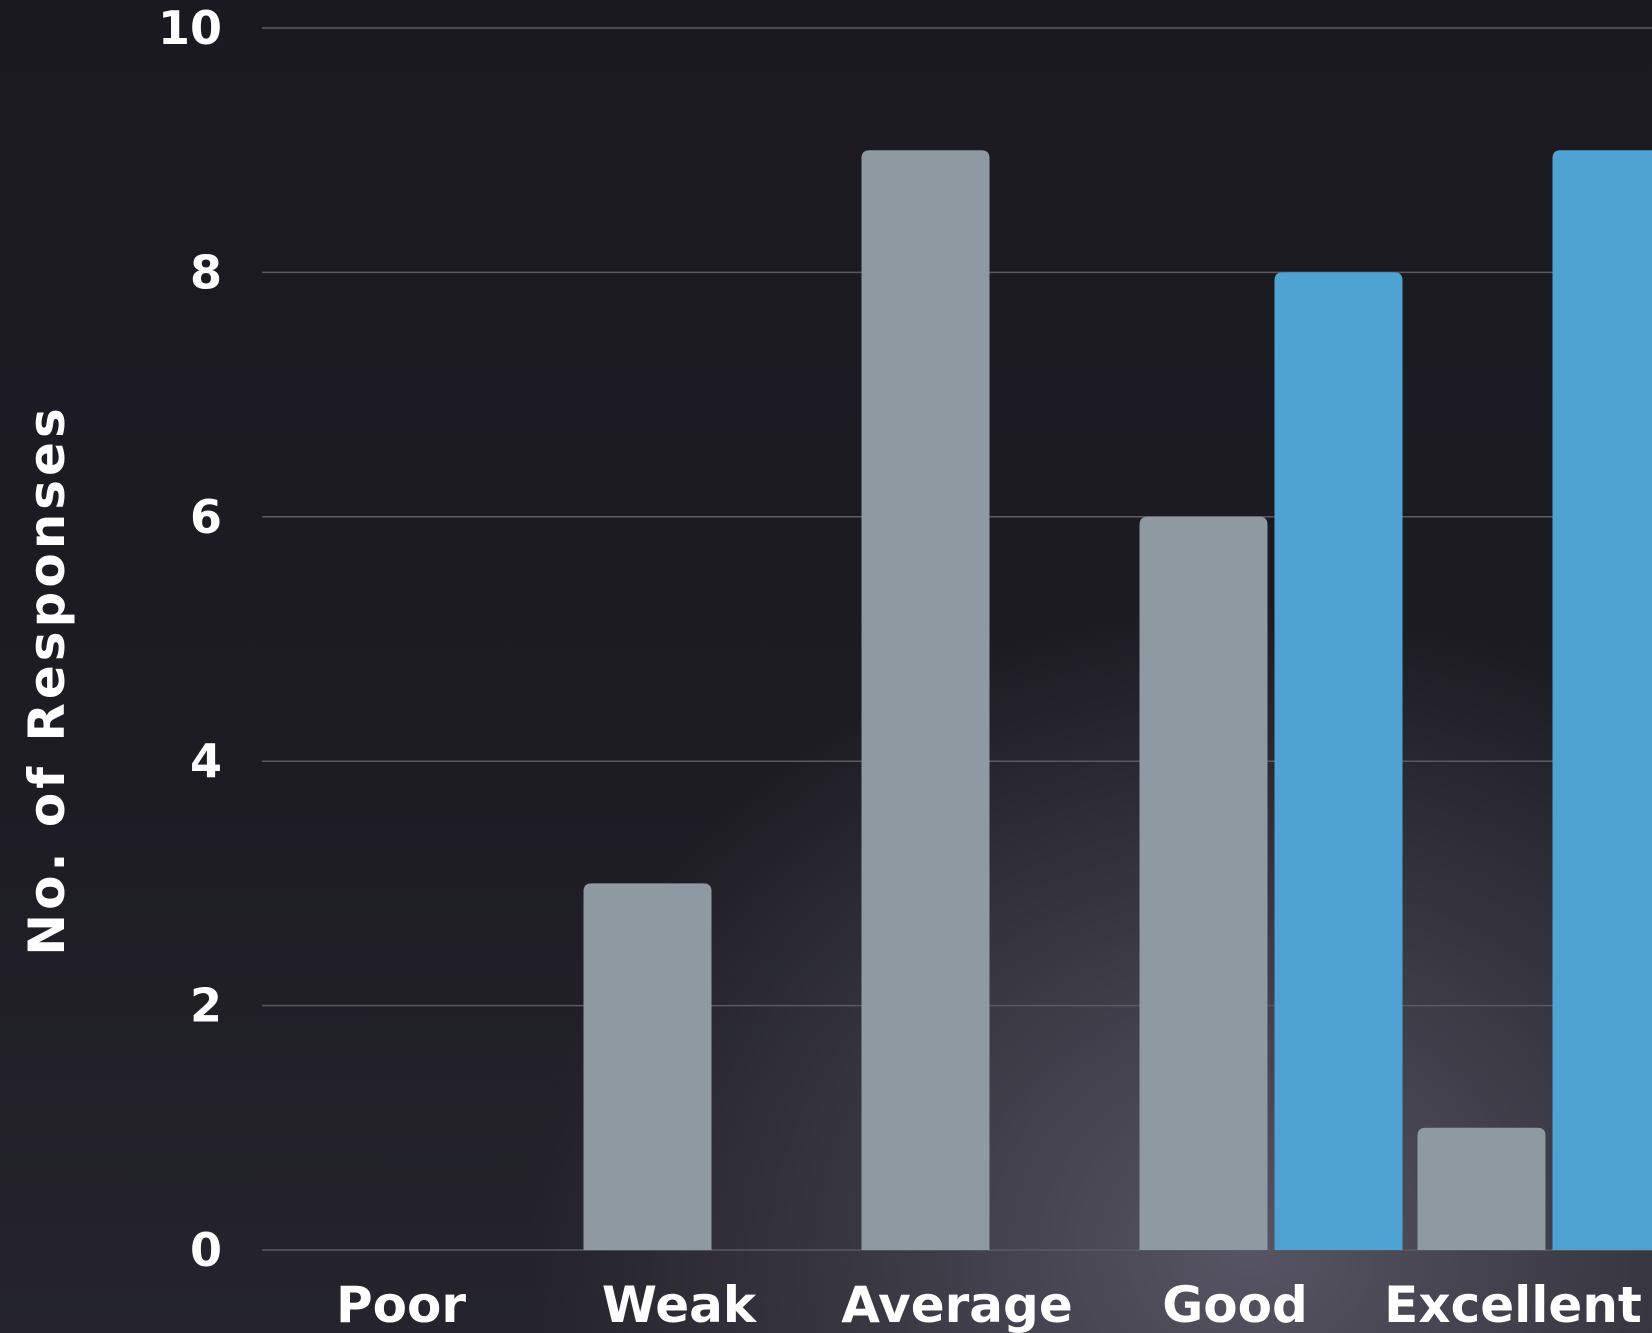 Image resolution: width=1652 pixels, height=1333 pixels. I want to click on x-category-label-excellent: Excellent, so click(1513, 1304).